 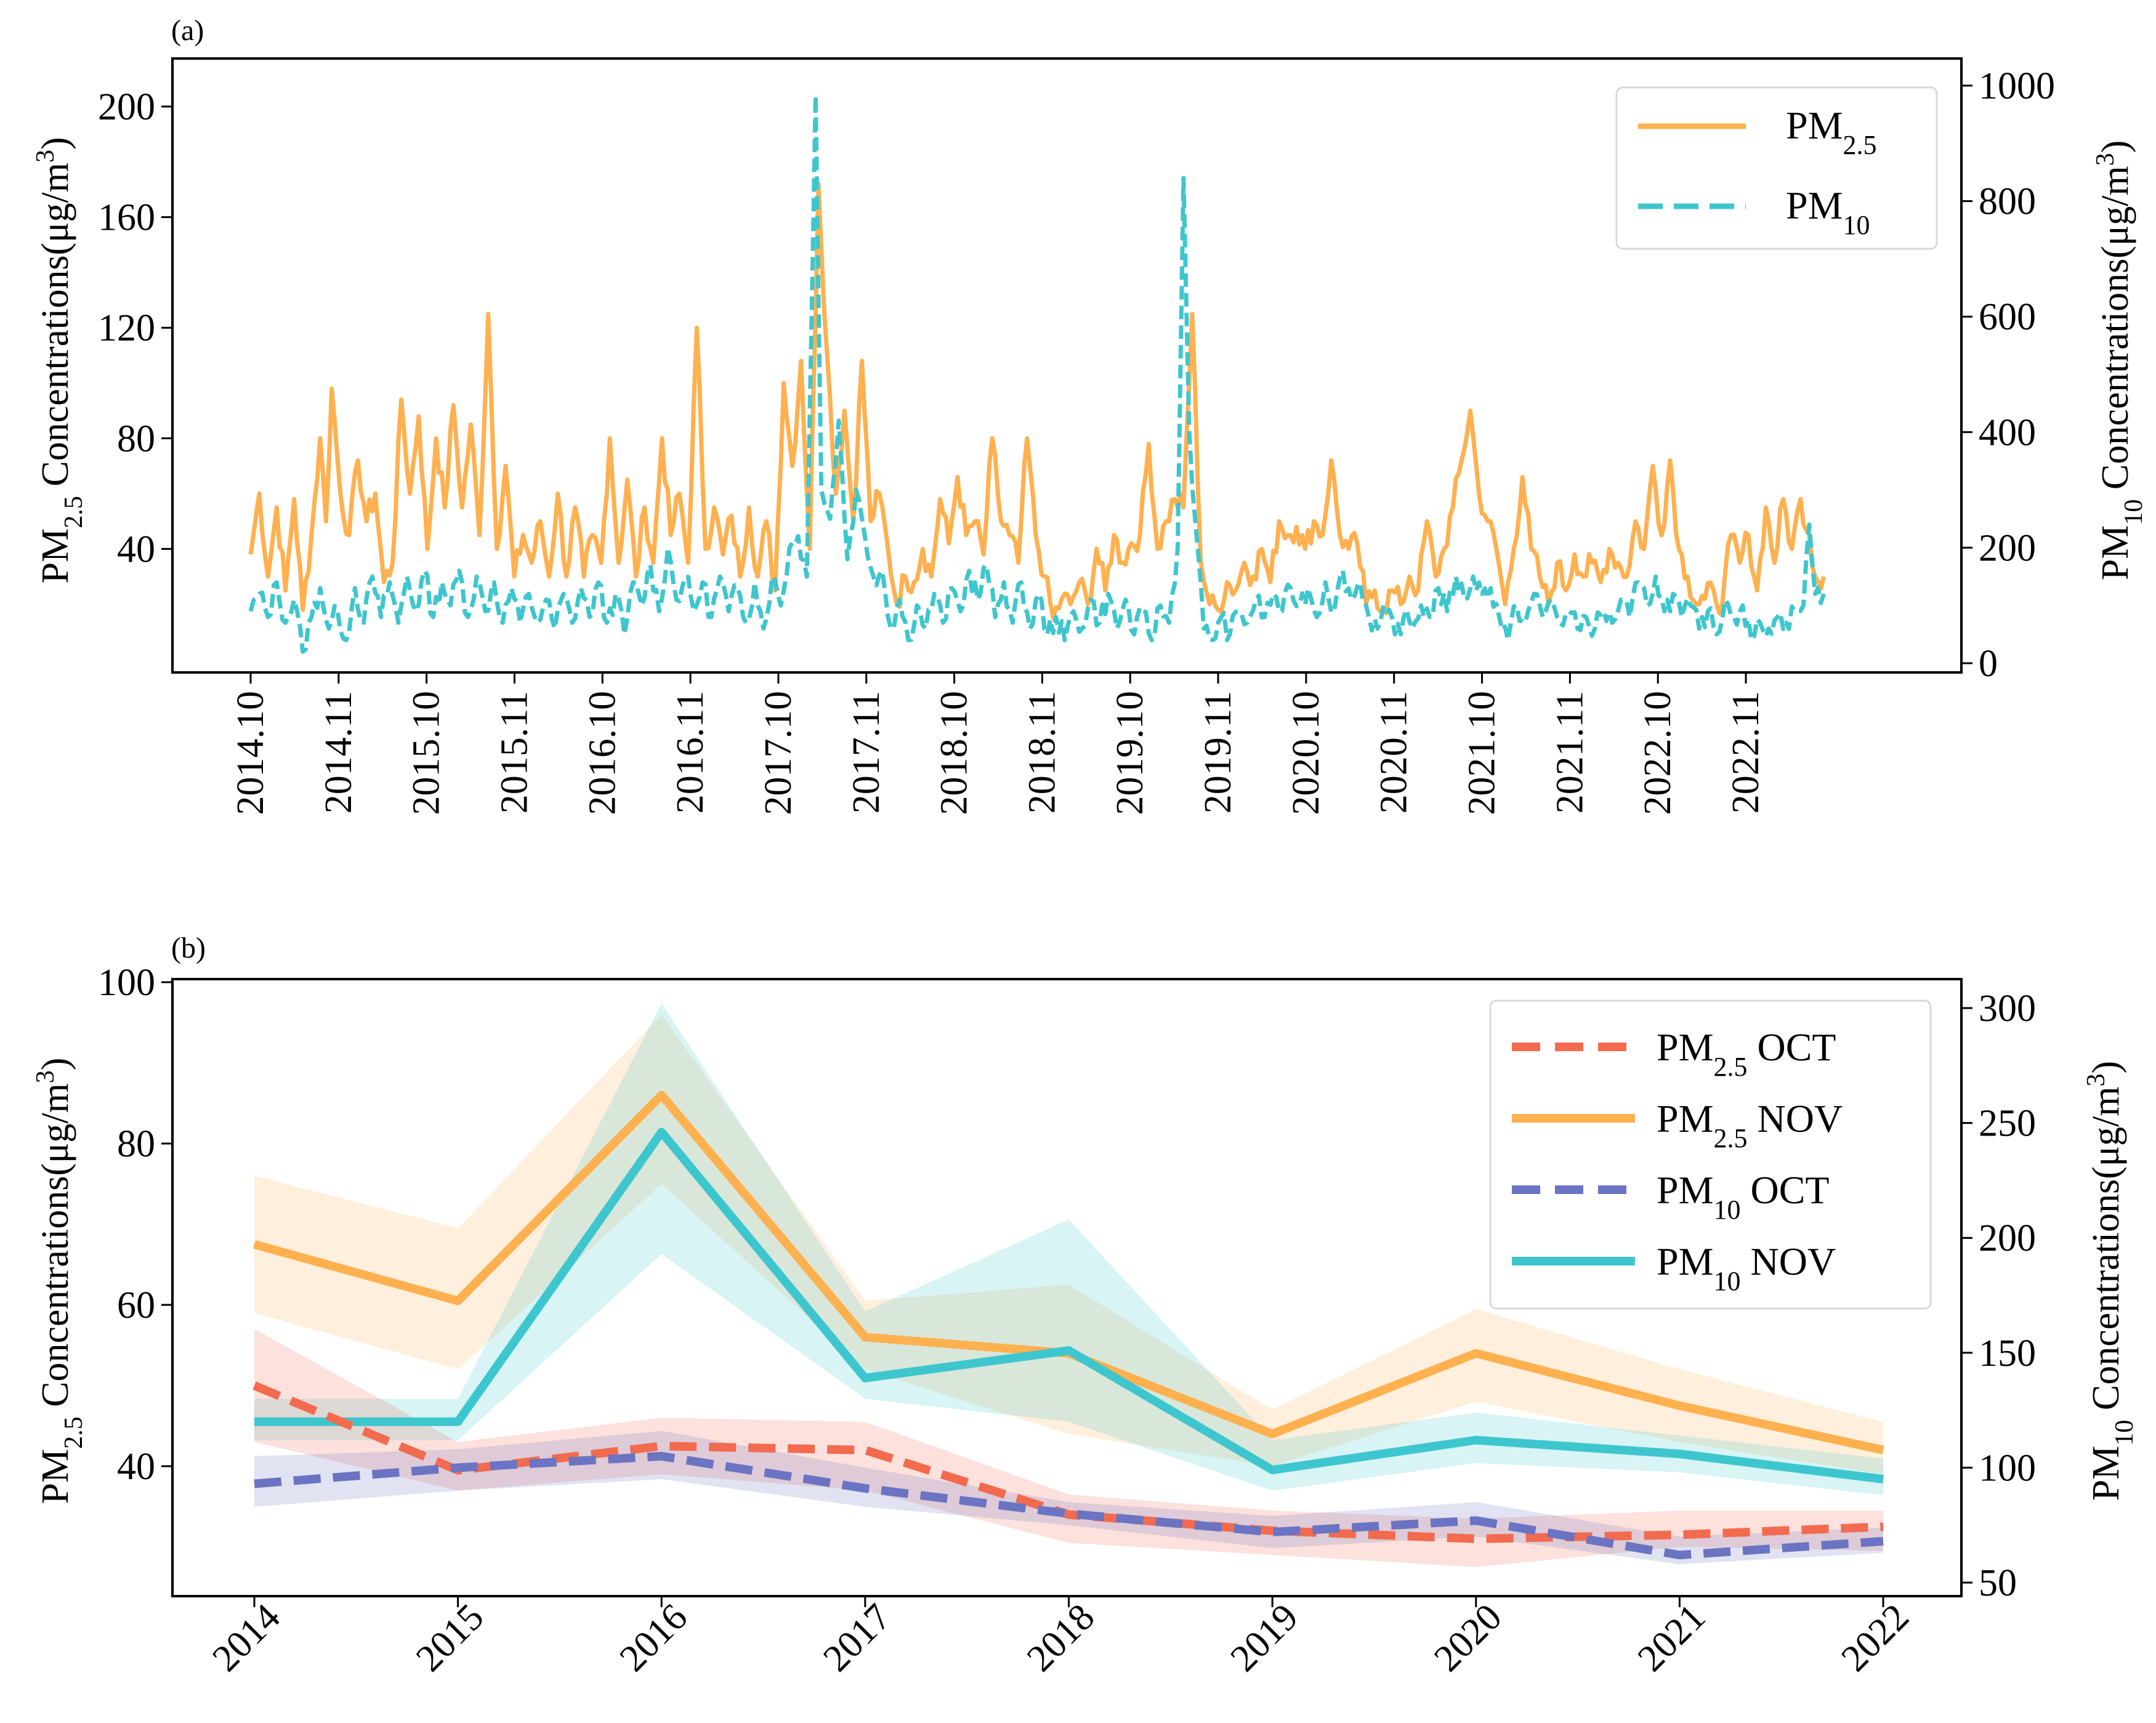 I want to click on panel-a-x-tick-label: 2018.11, so click(x=1042, y=752).